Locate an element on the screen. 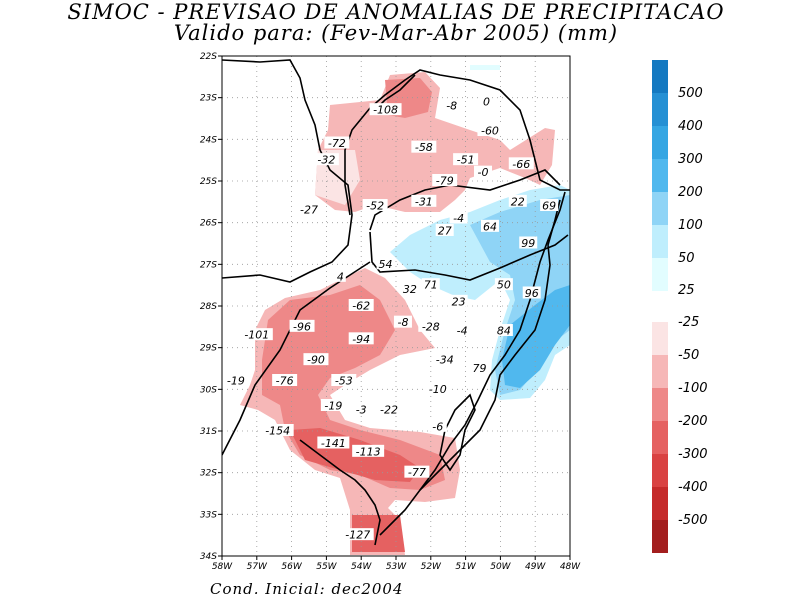 The height and width of the screenshot is (612, 792). positive-anomaly-area-east-strong is located at coordinates (536, 336).